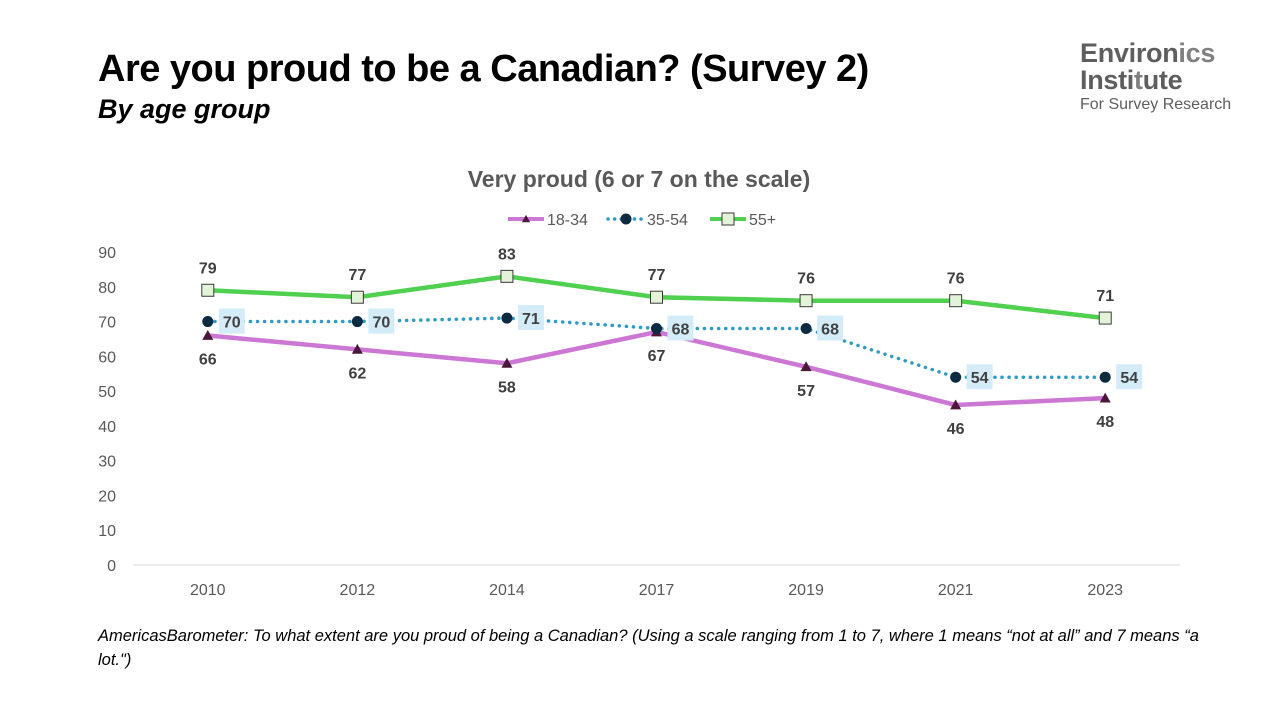 This screenshot has height=720, width=1280. I want to click on y-tick-label: 20, so click(107, 496).